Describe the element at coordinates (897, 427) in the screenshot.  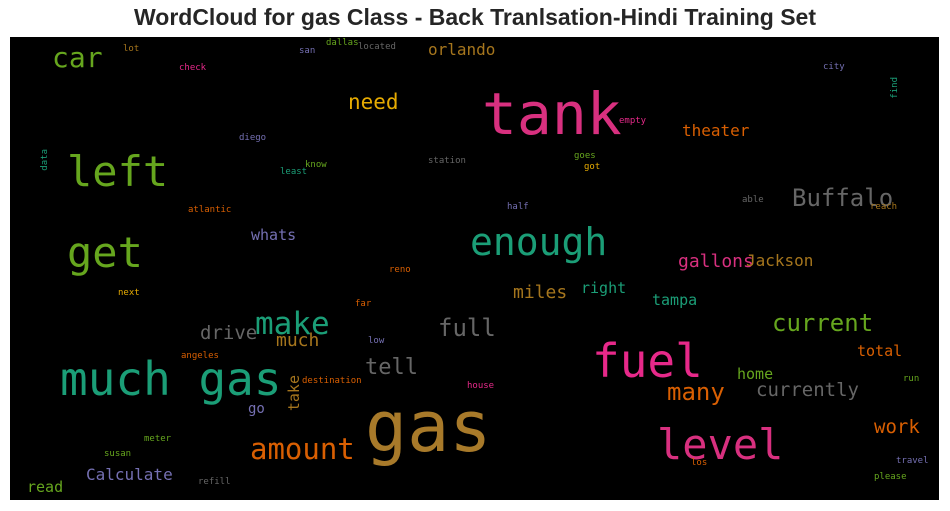
I see `word-work: work` at that location.